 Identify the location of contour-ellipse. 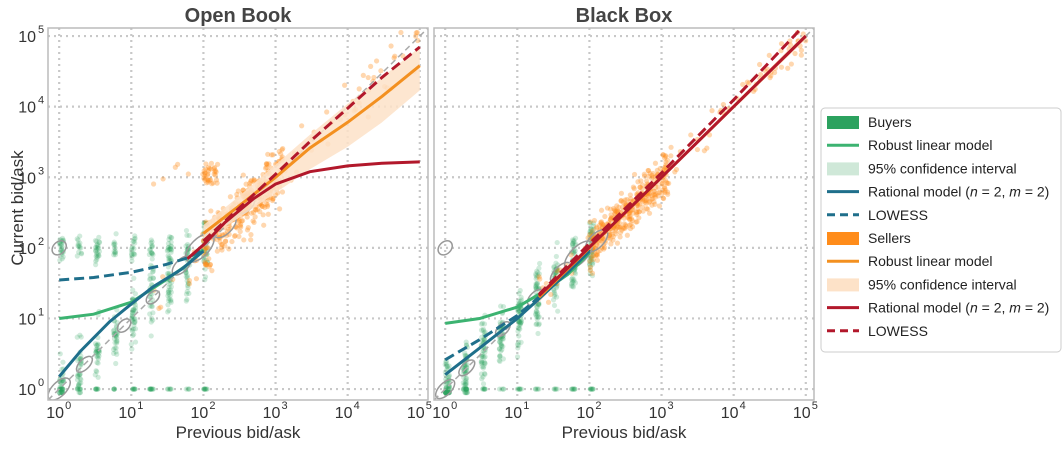
(445, 248).